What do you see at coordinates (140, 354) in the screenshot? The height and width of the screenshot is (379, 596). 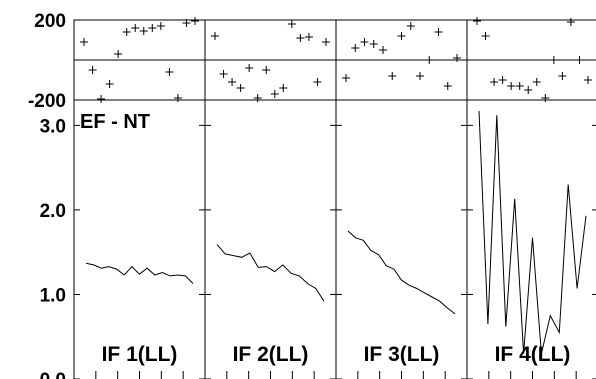 I see `panel-label: IF 1(LL)` at bounding box center [140, 354].